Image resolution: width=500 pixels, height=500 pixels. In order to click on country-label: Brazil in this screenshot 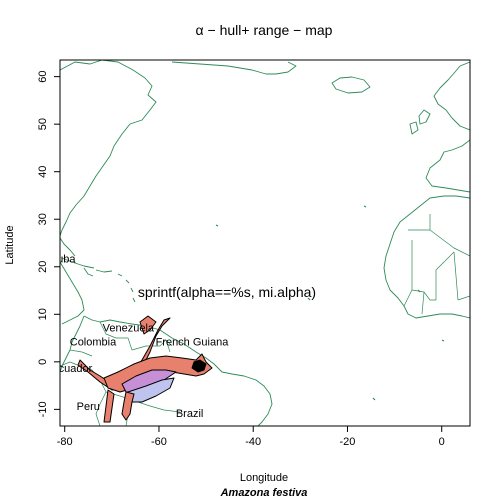, I will do `click(190, 414)`.